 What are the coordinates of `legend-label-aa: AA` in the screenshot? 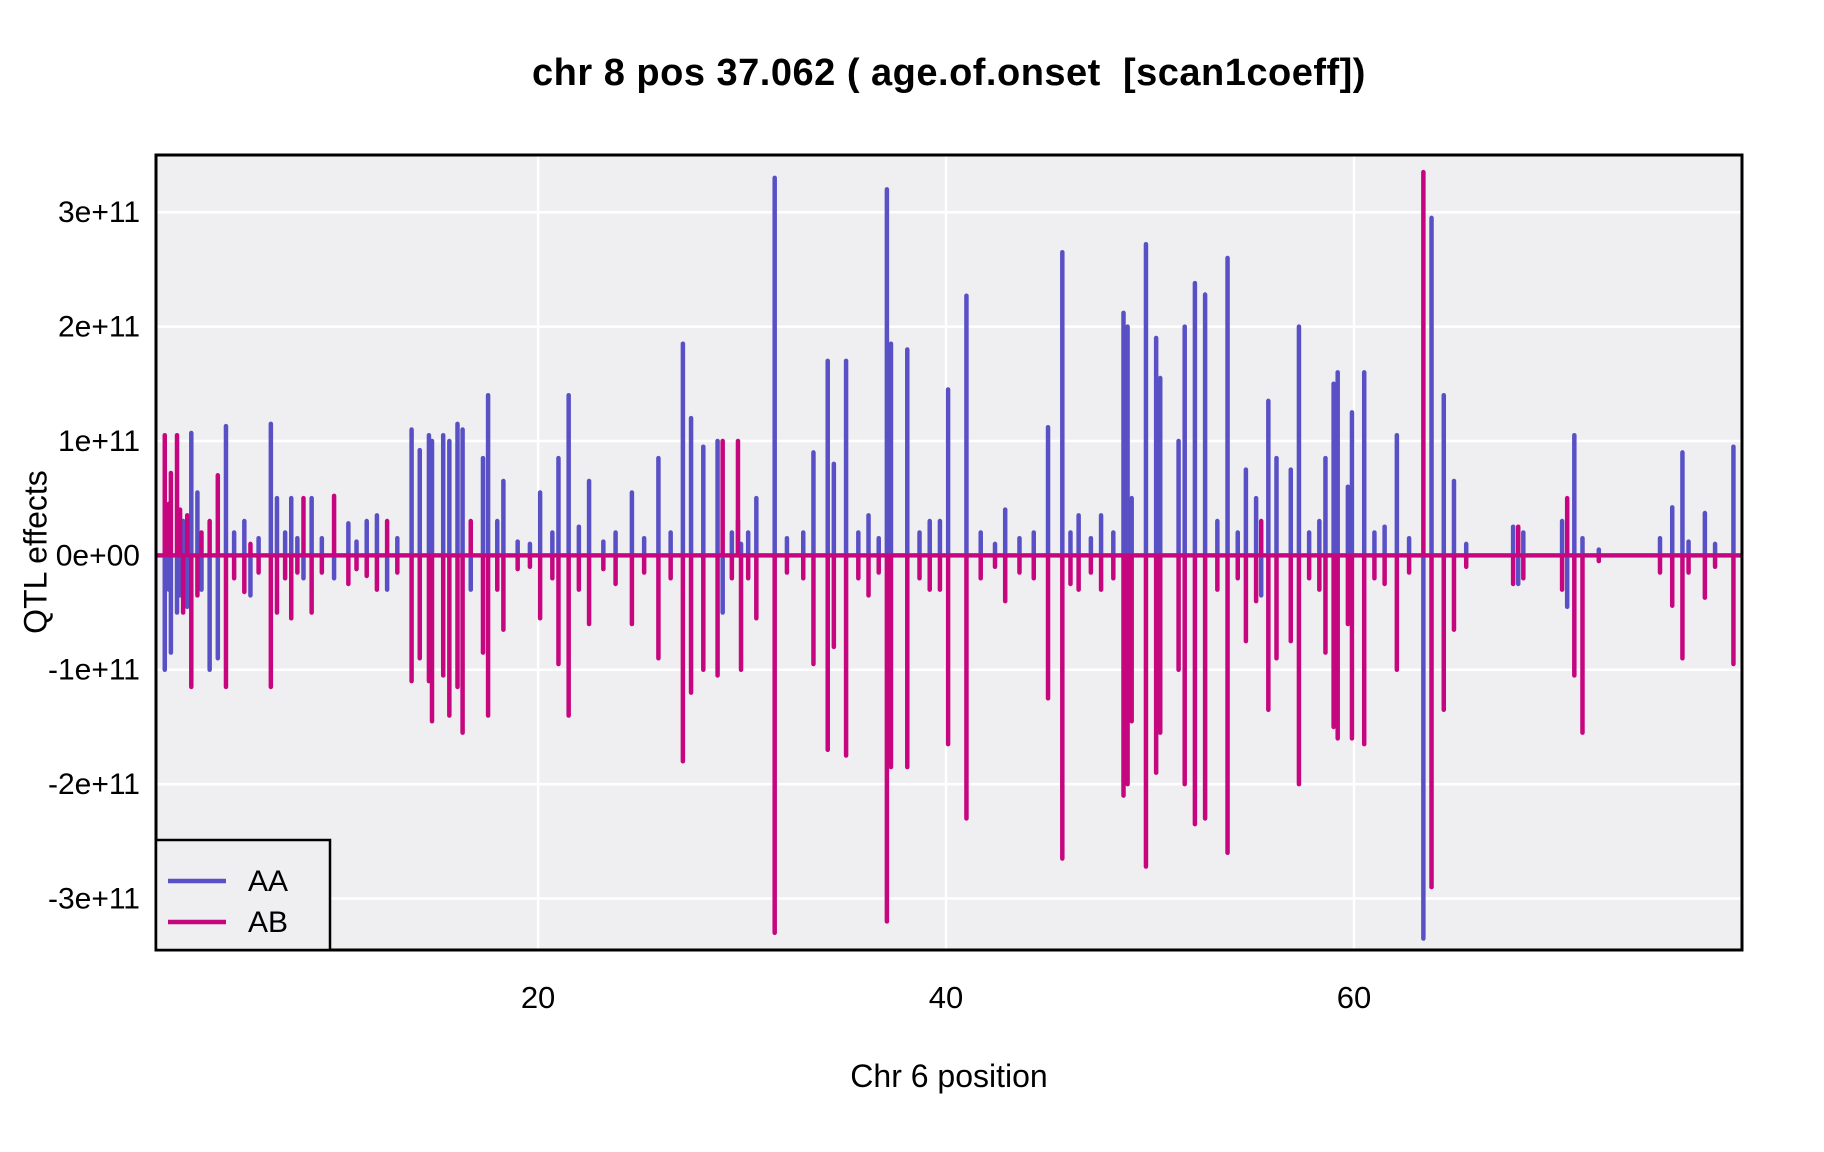 It's located at (268, 881).